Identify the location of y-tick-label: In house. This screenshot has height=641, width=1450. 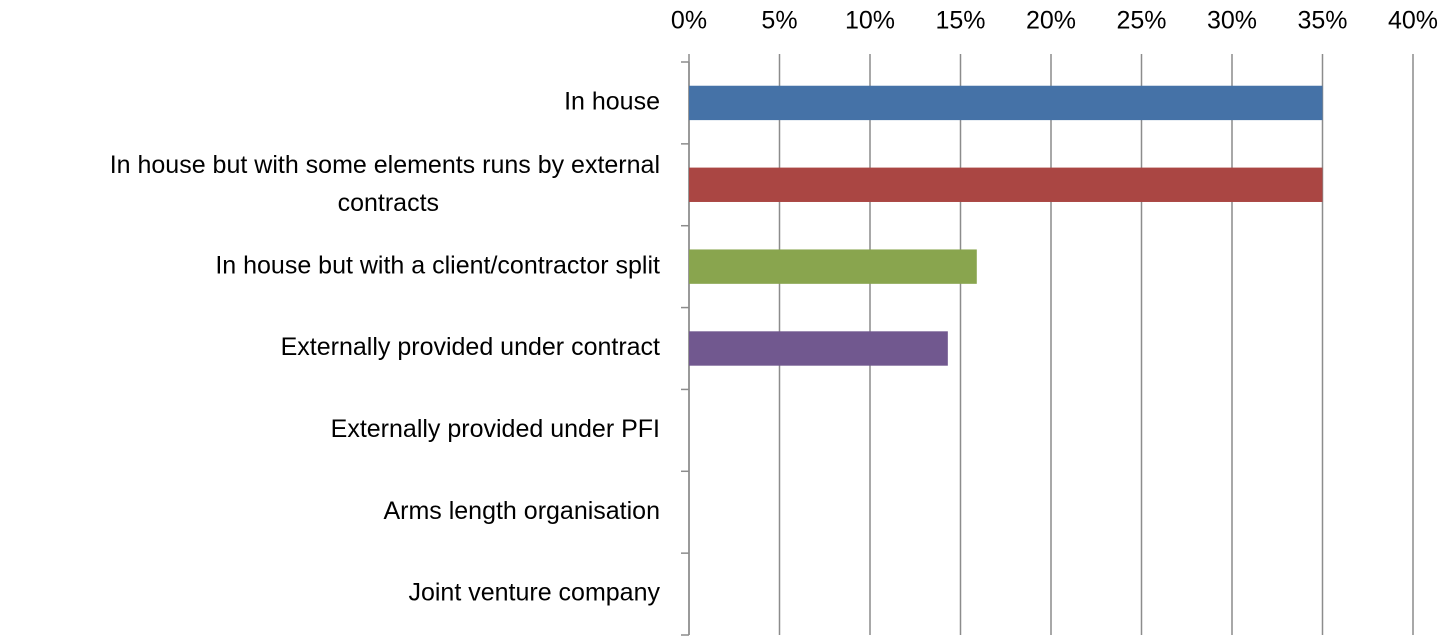
(612, 102).